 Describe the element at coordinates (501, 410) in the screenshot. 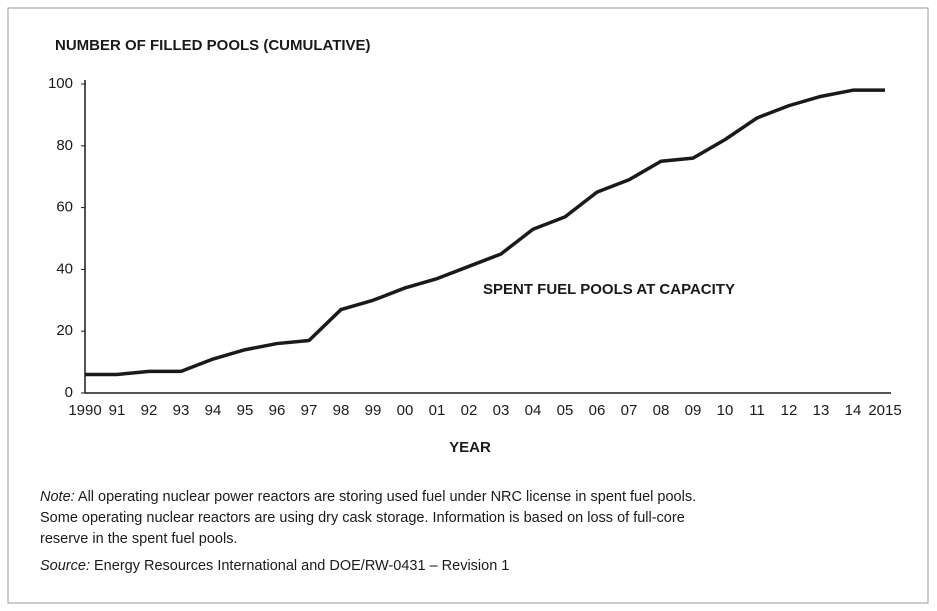

I see `x-tick-label: 03` at that location.